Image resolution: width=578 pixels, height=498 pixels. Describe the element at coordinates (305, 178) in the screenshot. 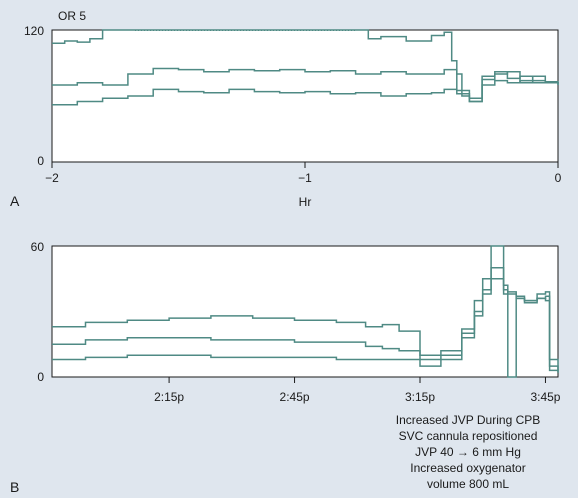

I see `x-tick-a-1: −1` at that location.